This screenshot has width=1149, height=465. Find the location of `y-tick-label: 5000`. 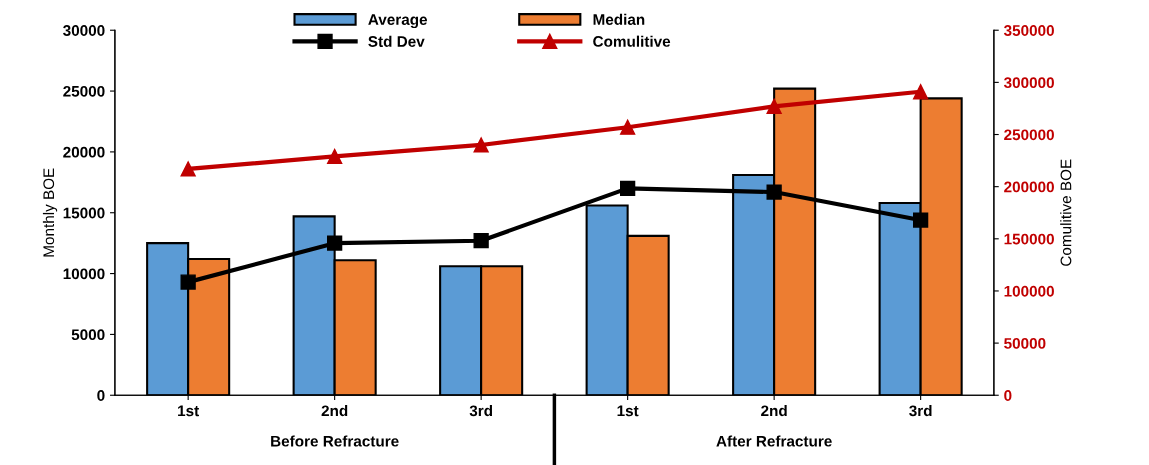

y-tick-label: 5000 is located at coordinates (88, 335).